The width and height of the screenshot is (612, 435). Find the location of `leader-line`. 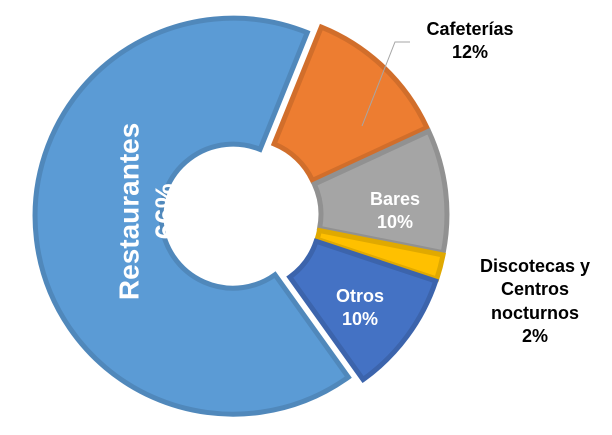

leader-line is located at coordinates (385, 84).